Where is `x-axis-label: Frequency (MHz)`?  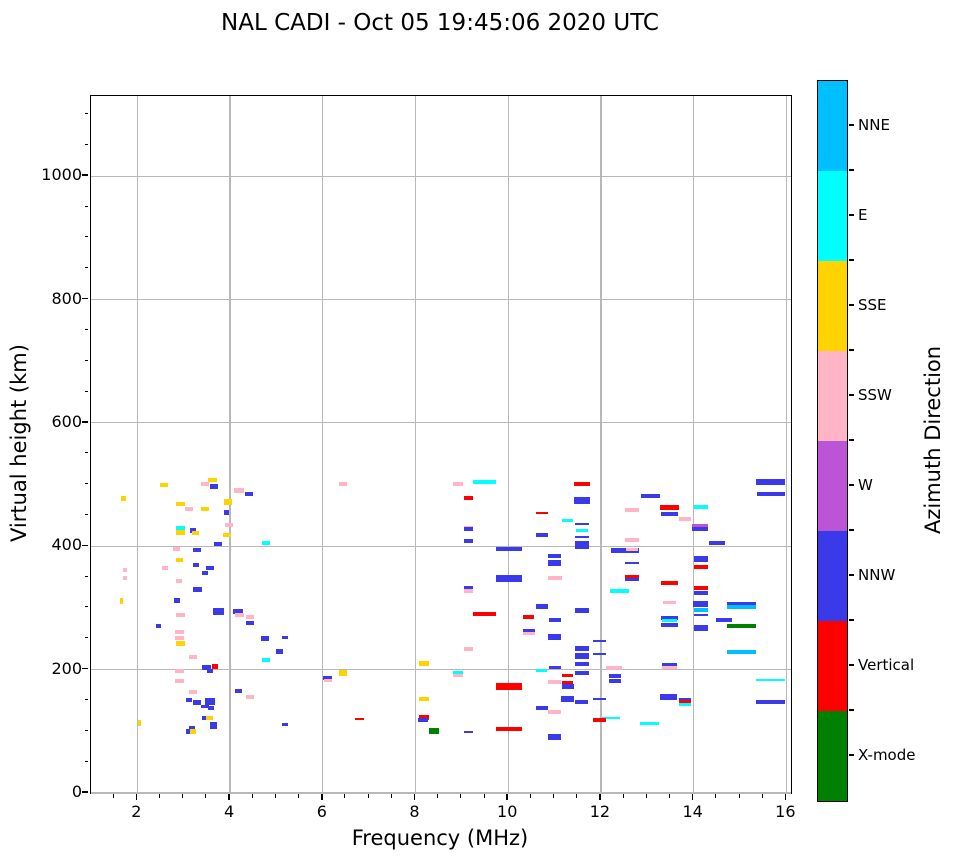 x-axis-label: Frequency (MHz) is located at coordinates (440, 838).